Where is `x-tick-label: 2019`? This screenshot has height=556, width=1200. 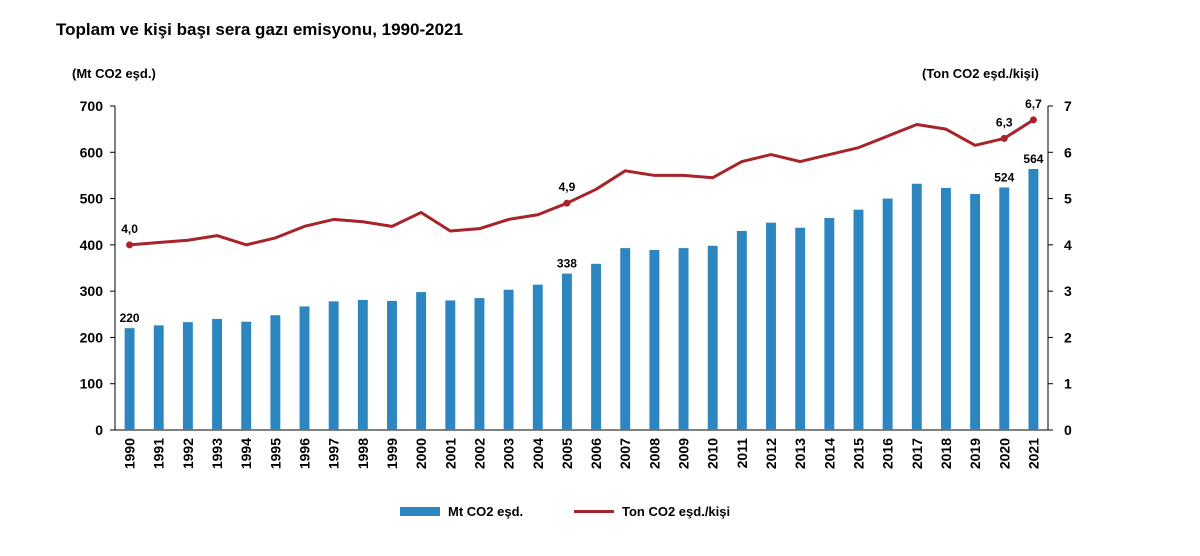
x-tick-label: 2019 is located at coordinates (975, 453).